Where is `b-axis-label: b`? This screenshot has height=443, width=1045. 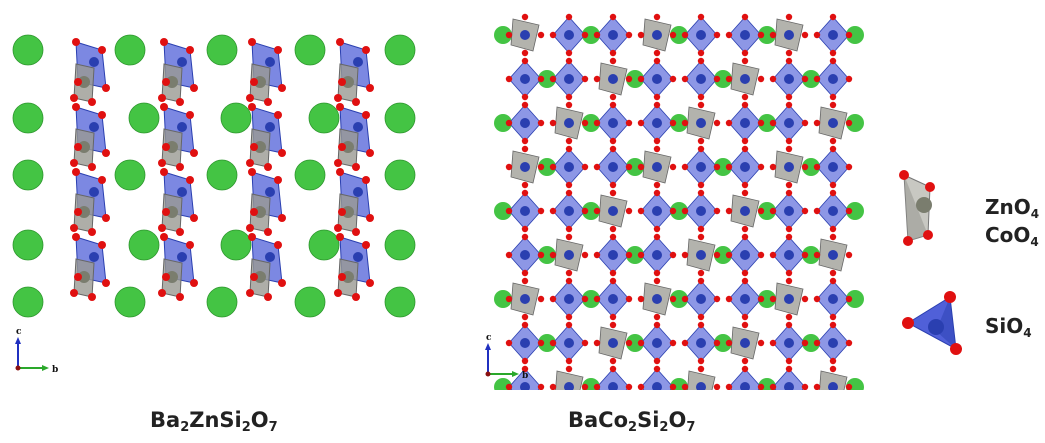 b-axis-label: b is located at coordinates (525, 376).